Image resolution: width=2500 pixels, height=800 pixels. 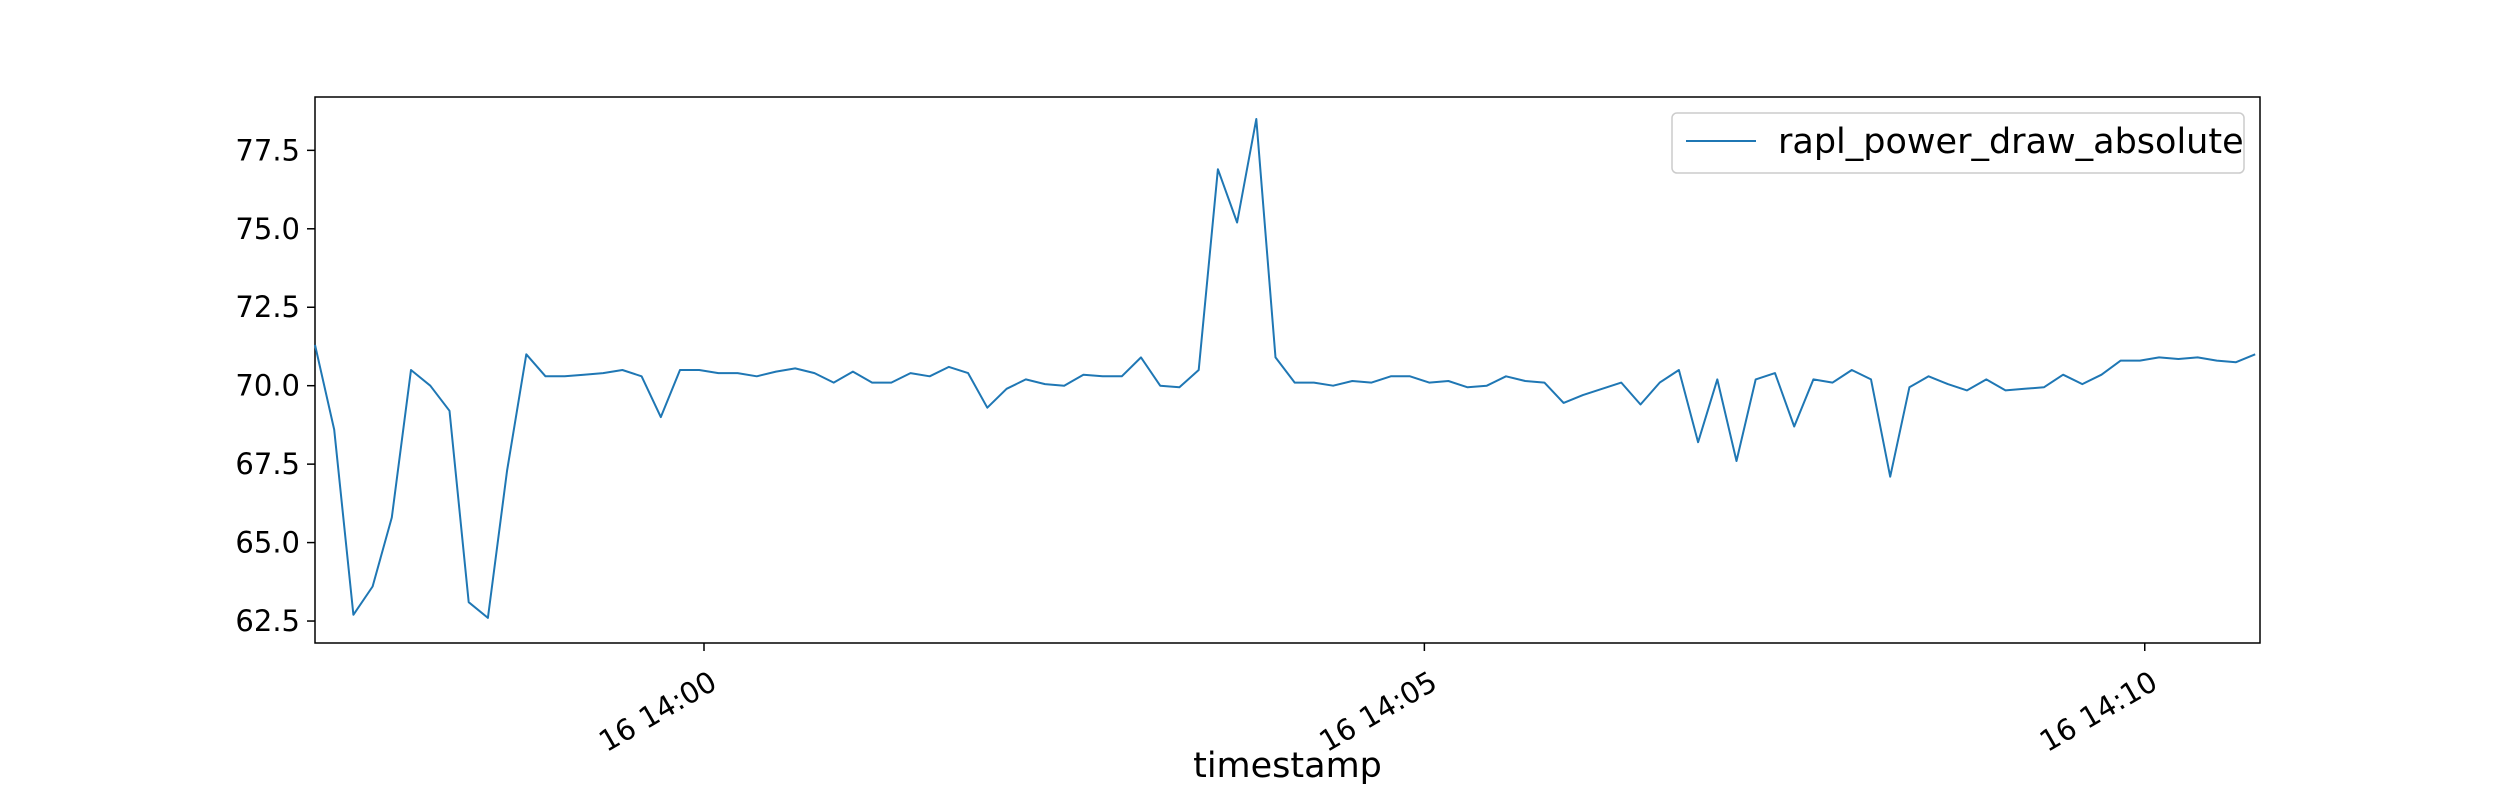 I want to click on y-tick-label: 72.5, so click(x=267, y=307).